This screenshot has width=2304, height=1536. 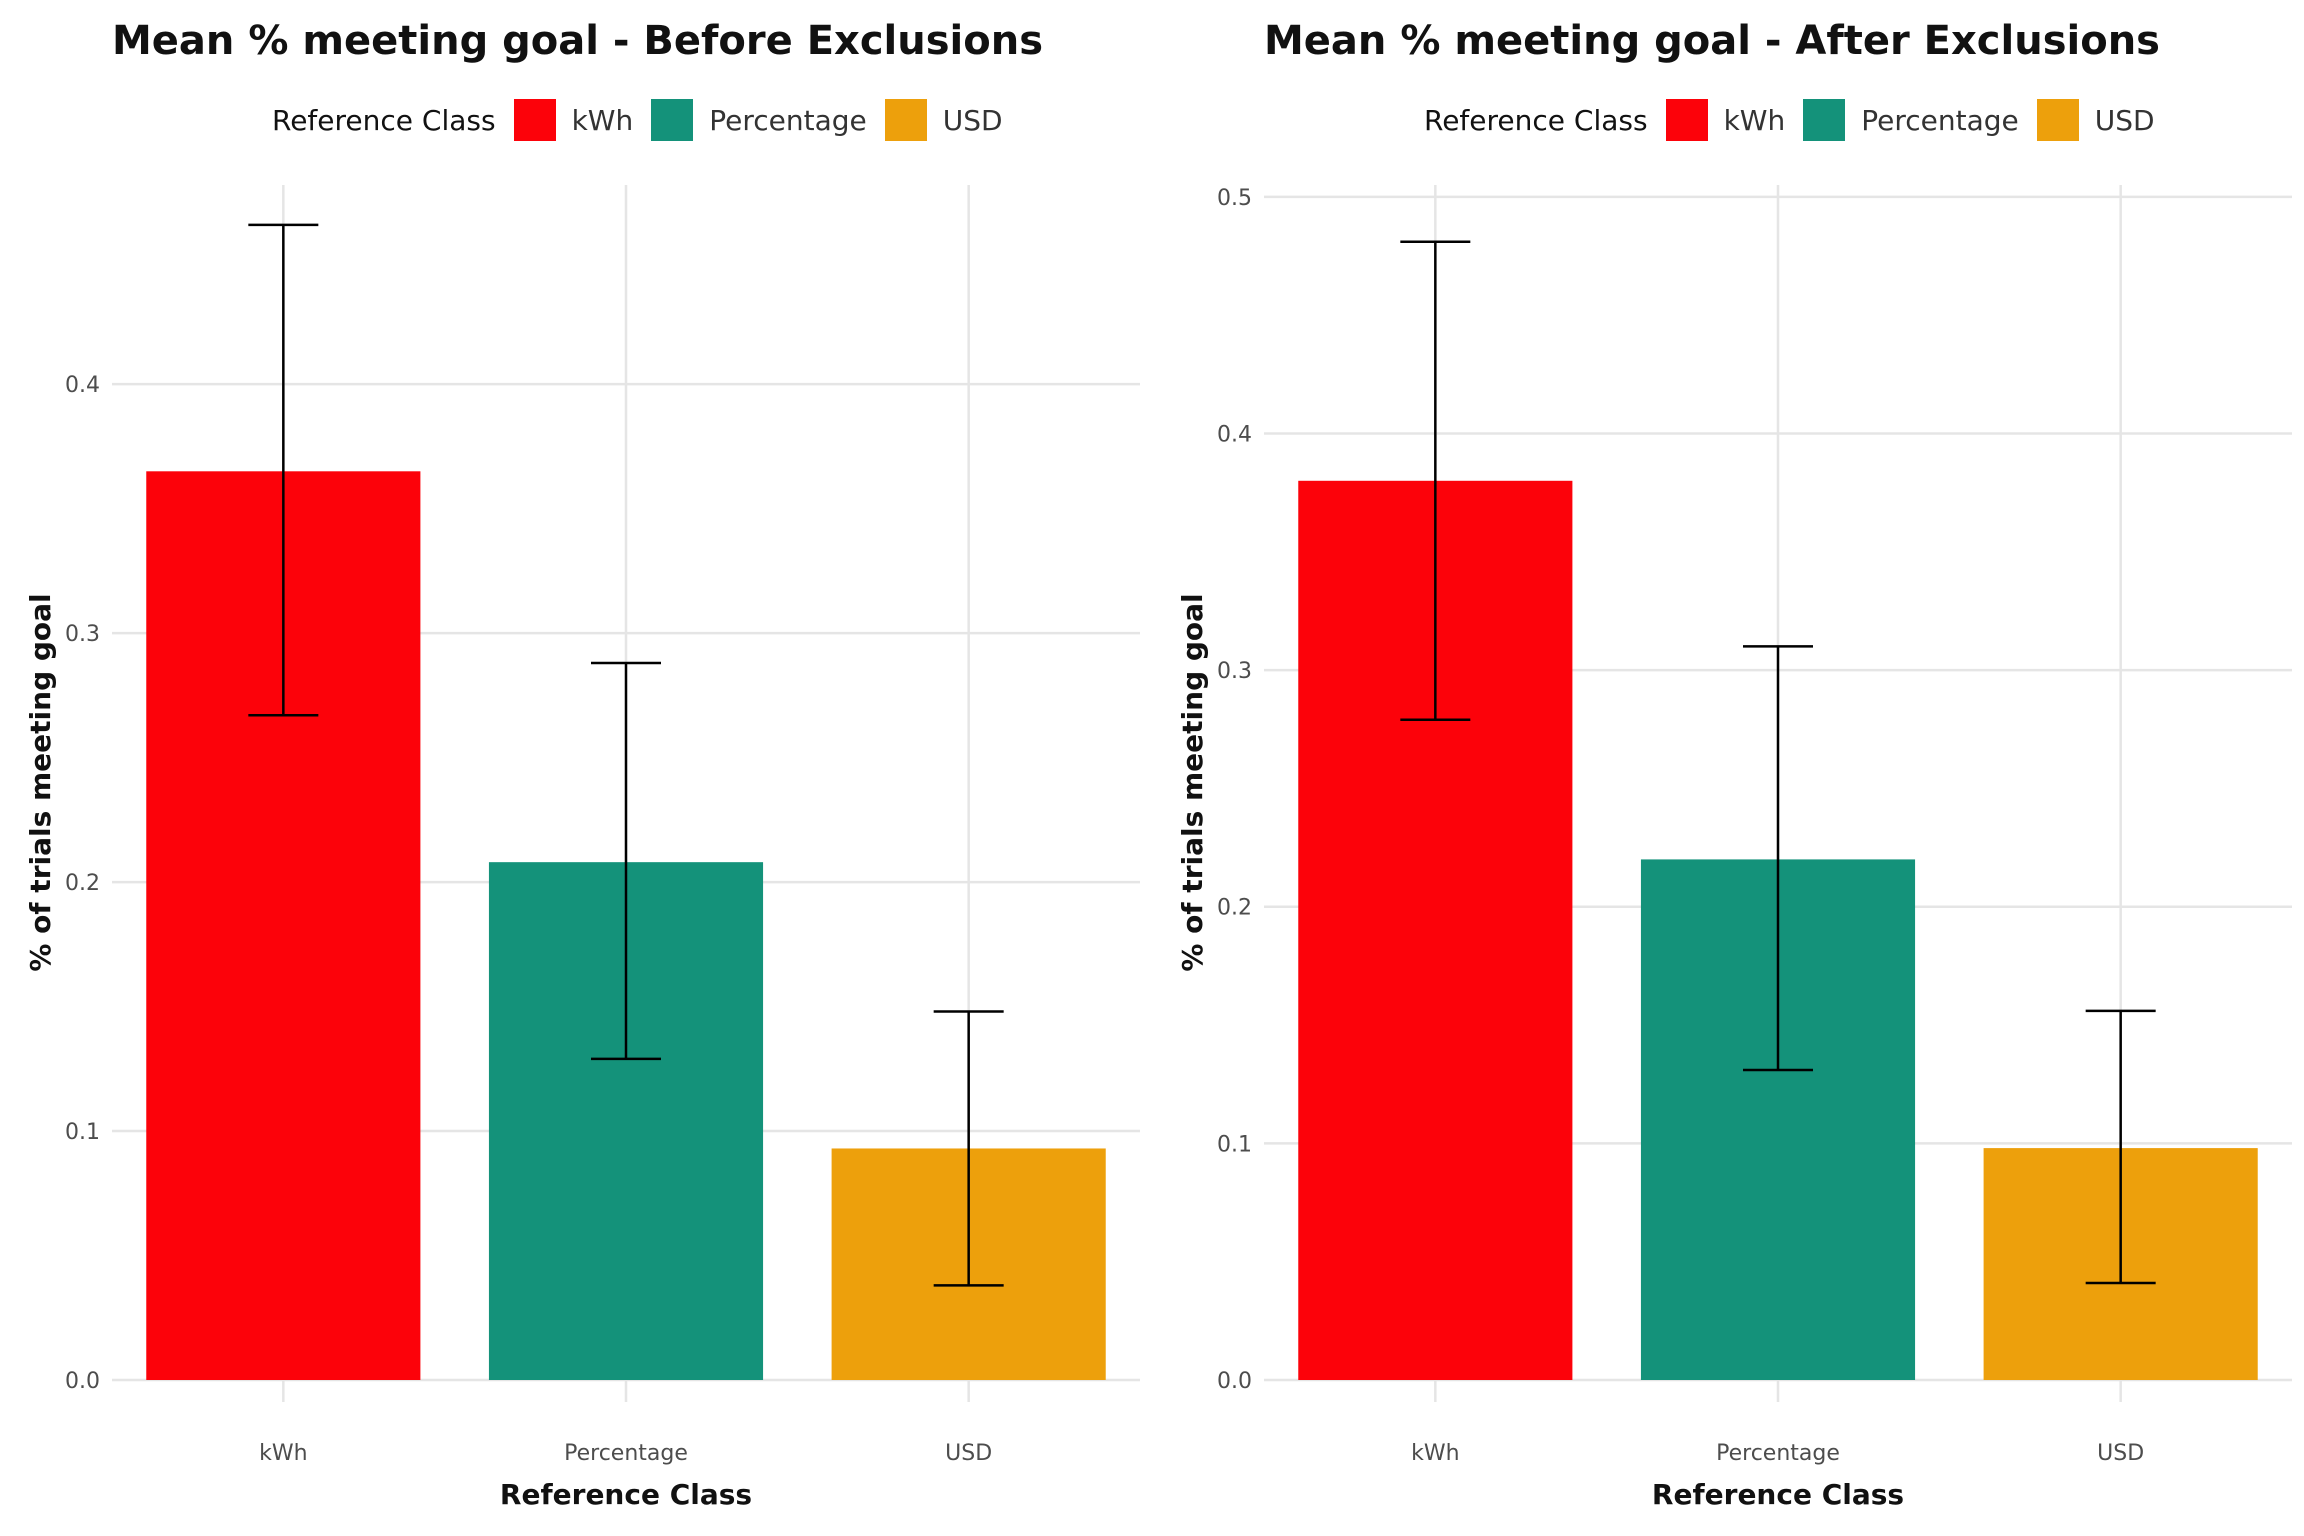 I want to click on chart-title: Mean % meeting goal - Before Exclusions, so click(x=577, y=41).